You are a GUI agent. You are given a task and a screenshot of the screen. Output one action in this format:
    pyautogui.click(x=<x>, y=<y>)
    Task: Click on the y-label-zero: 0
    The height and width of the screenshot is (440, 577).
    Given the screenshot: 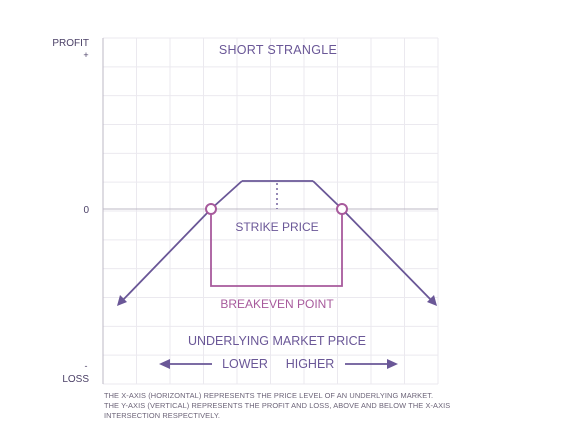 What is the action you would take?
    pyautogui.click(x=86, y=210)
    